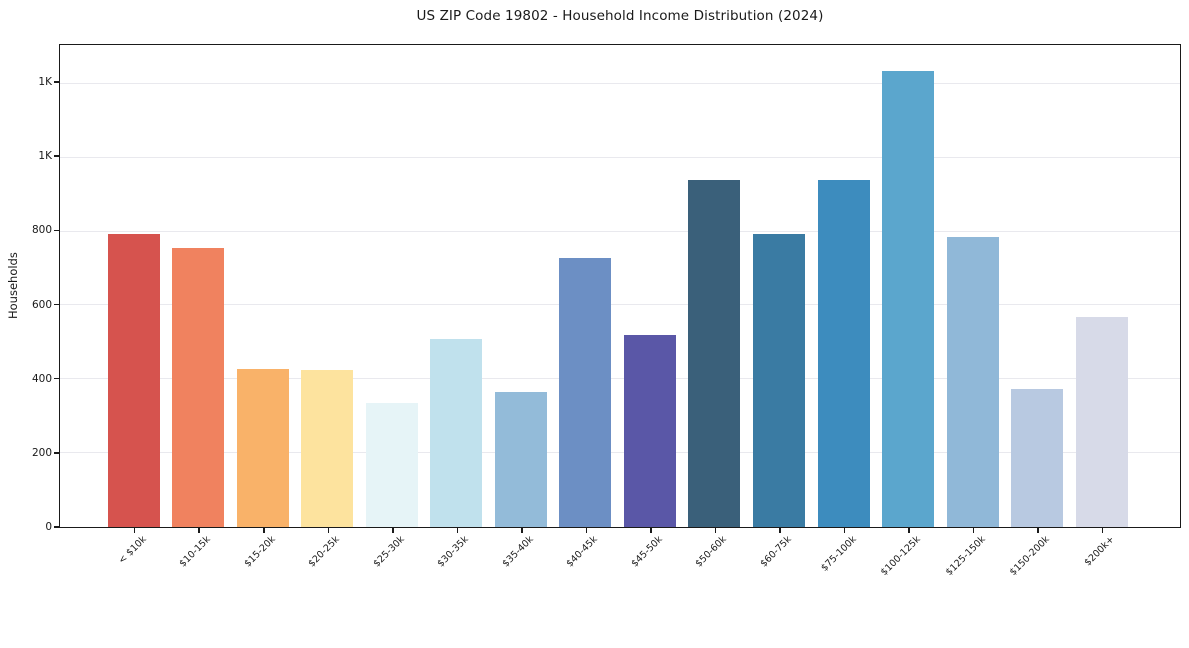  Describe the element at coordinates (48, 527) in the screenshot. I see `y-tick-label: 0` at that location.